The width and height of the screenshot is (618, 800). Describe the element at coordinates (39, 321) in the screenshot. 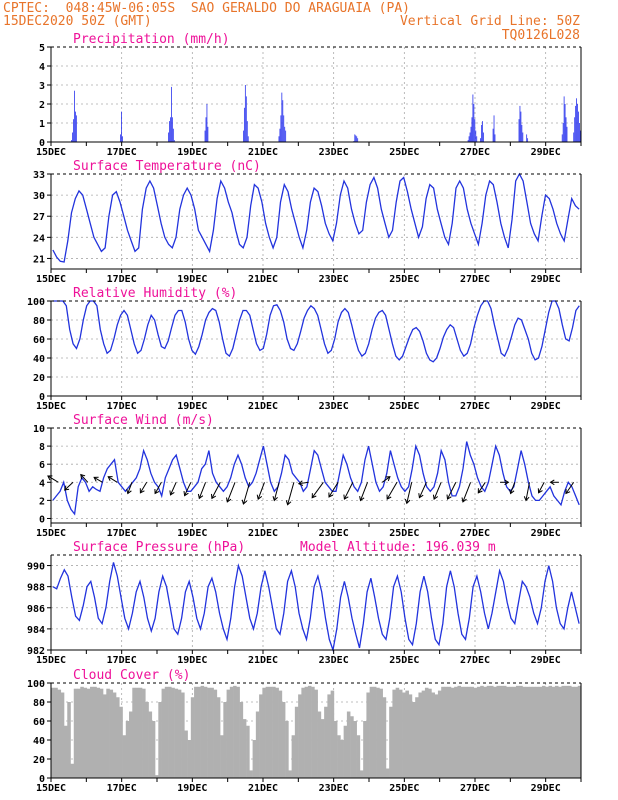

I see `y-tick-label: 80` at that location.